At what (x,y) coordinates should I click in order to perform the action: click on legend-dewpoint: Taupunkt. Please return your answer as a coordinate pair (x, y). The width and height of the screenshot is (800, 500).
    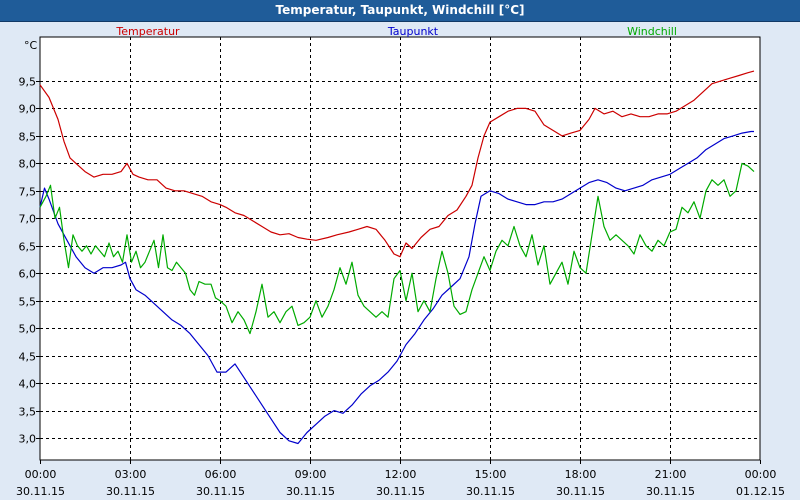
    Looking at the image, I should click on (413, 31).